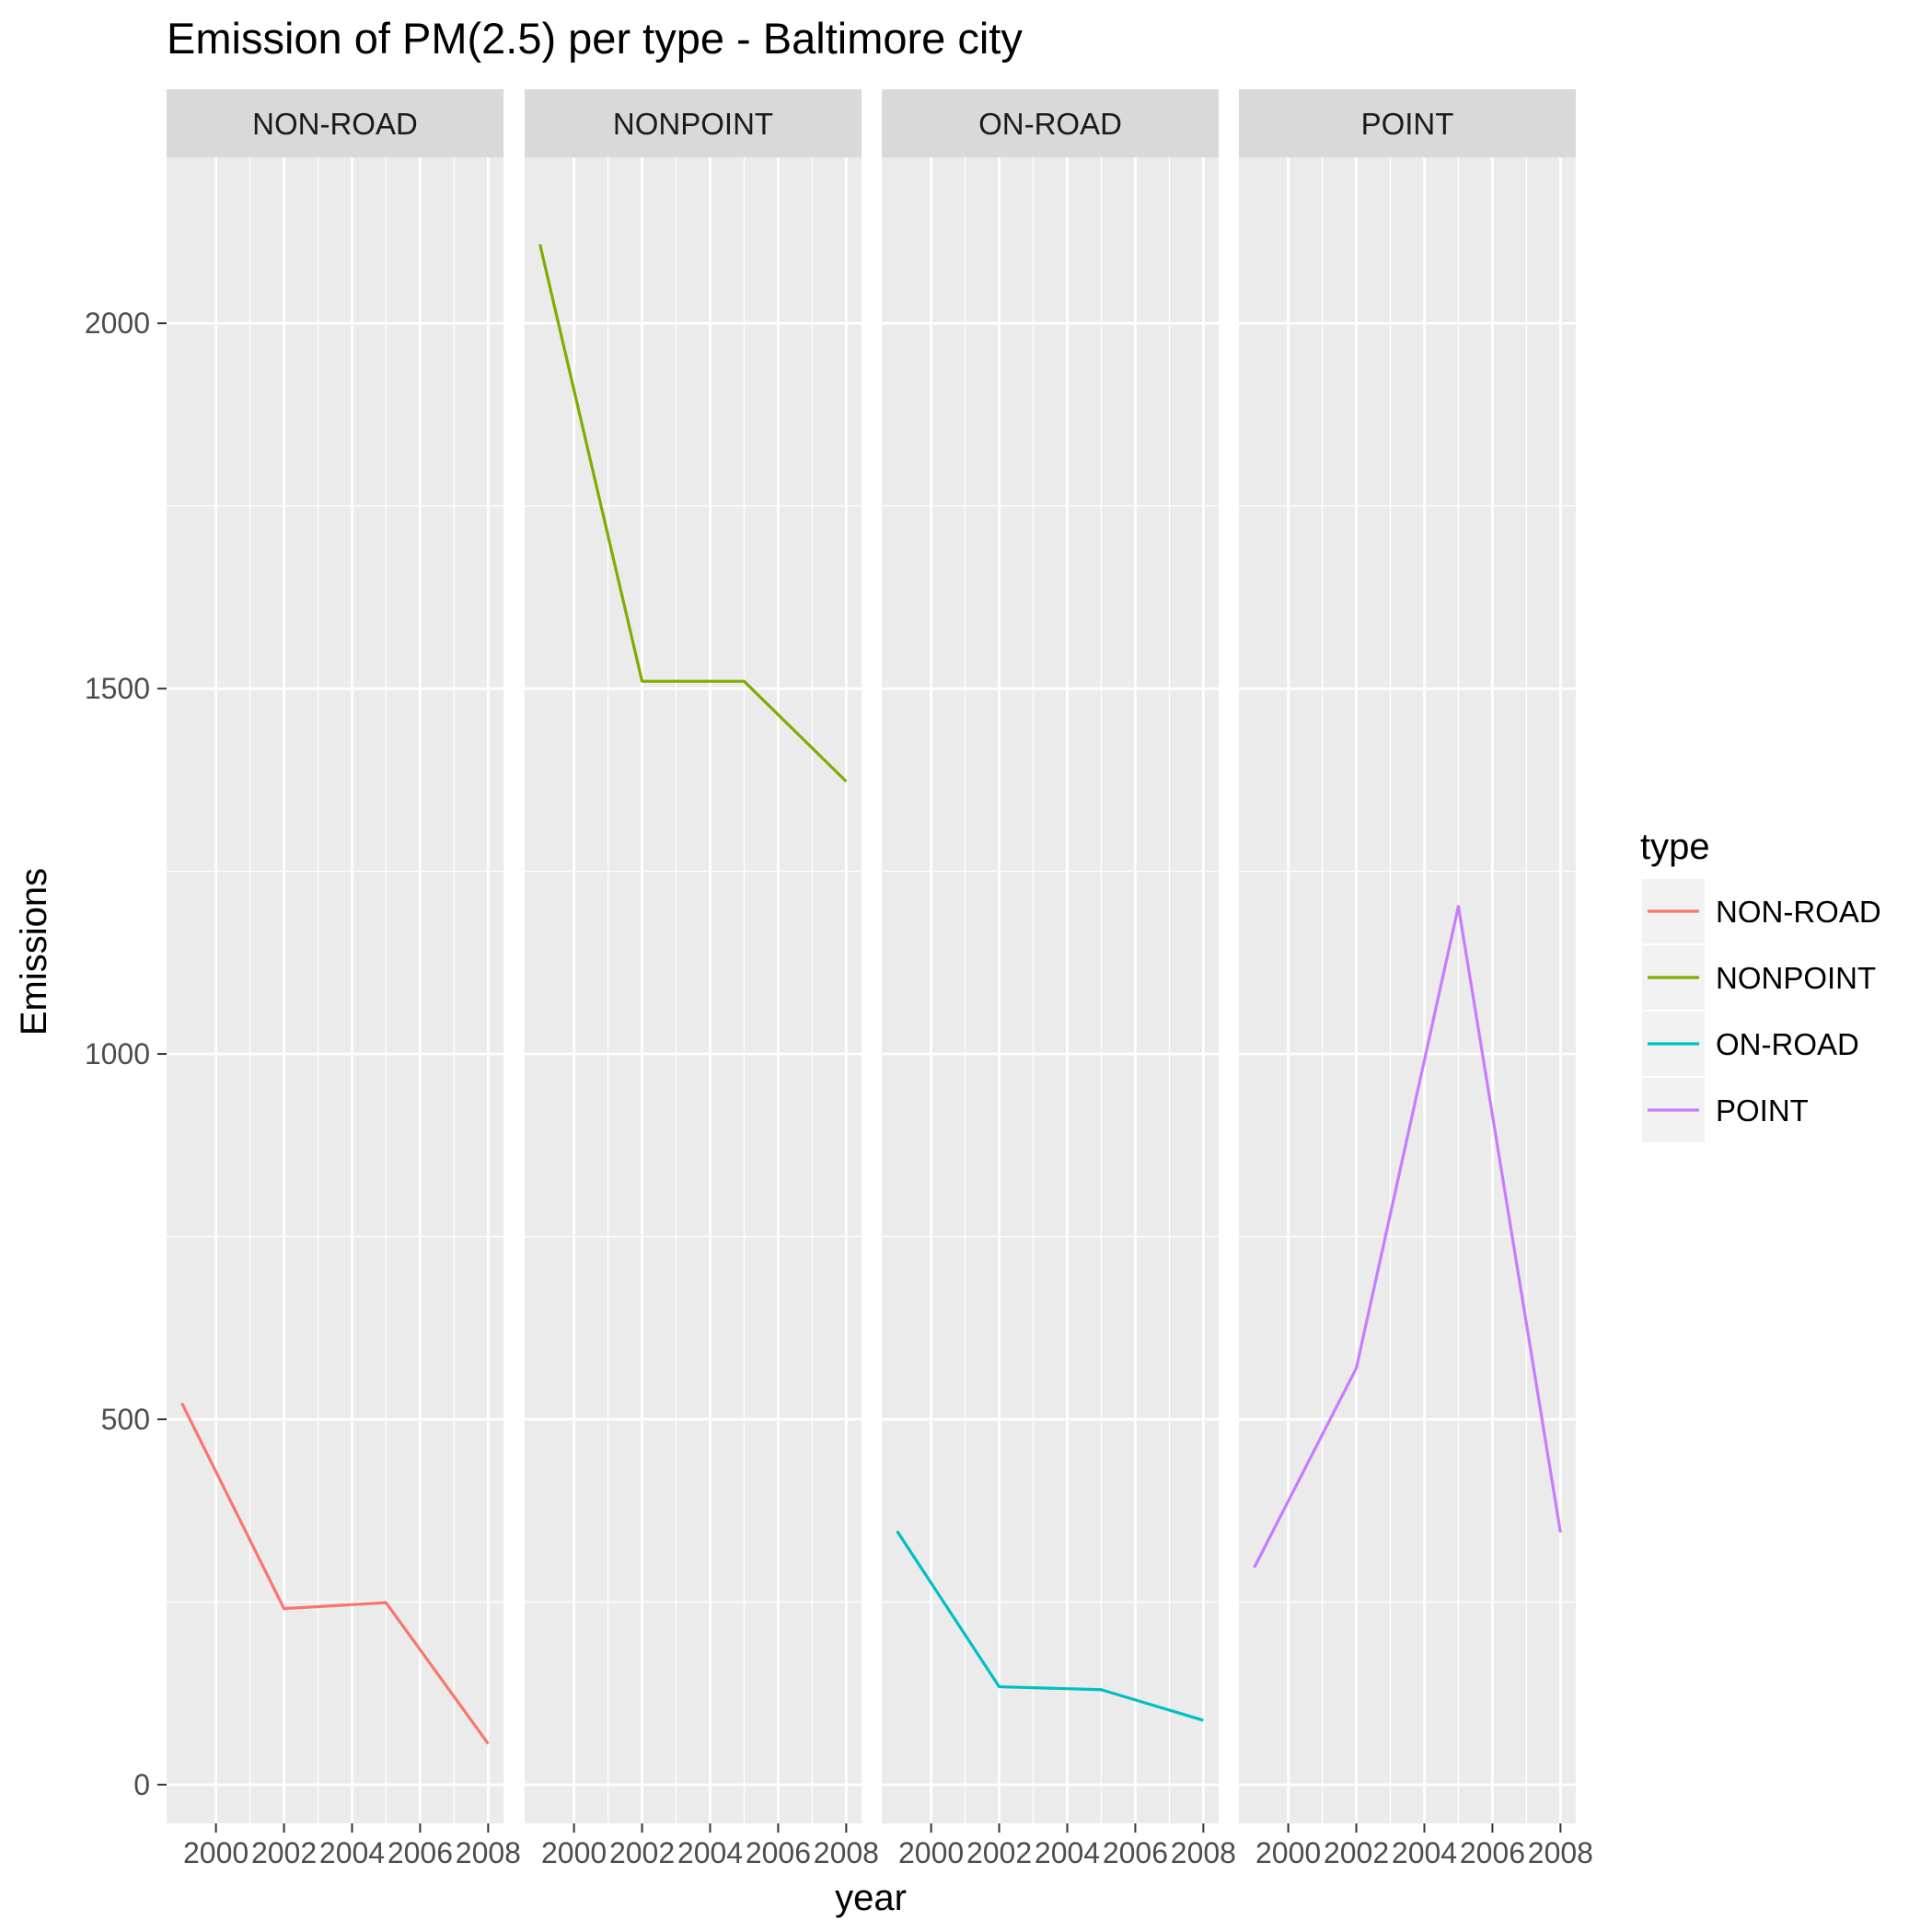 The image size is (1932, 1932). Describe the element at coordinates (1675, 847) in the screenshot. I see `legend-title: type` at that location.